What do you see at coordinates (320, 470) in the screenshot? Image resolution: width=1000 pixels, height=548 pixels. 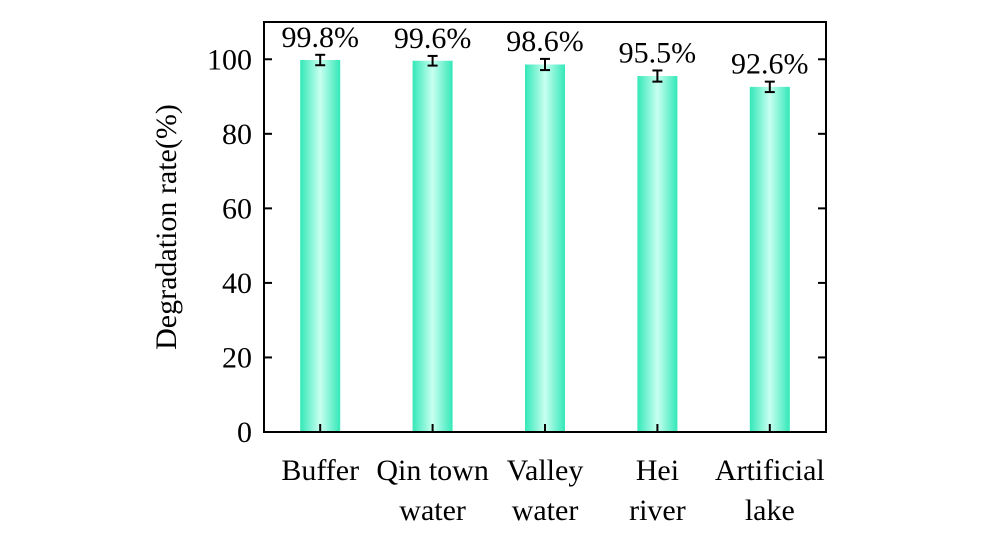 I see `x-tick-label: Buffer` at bounding box center [320, 470].